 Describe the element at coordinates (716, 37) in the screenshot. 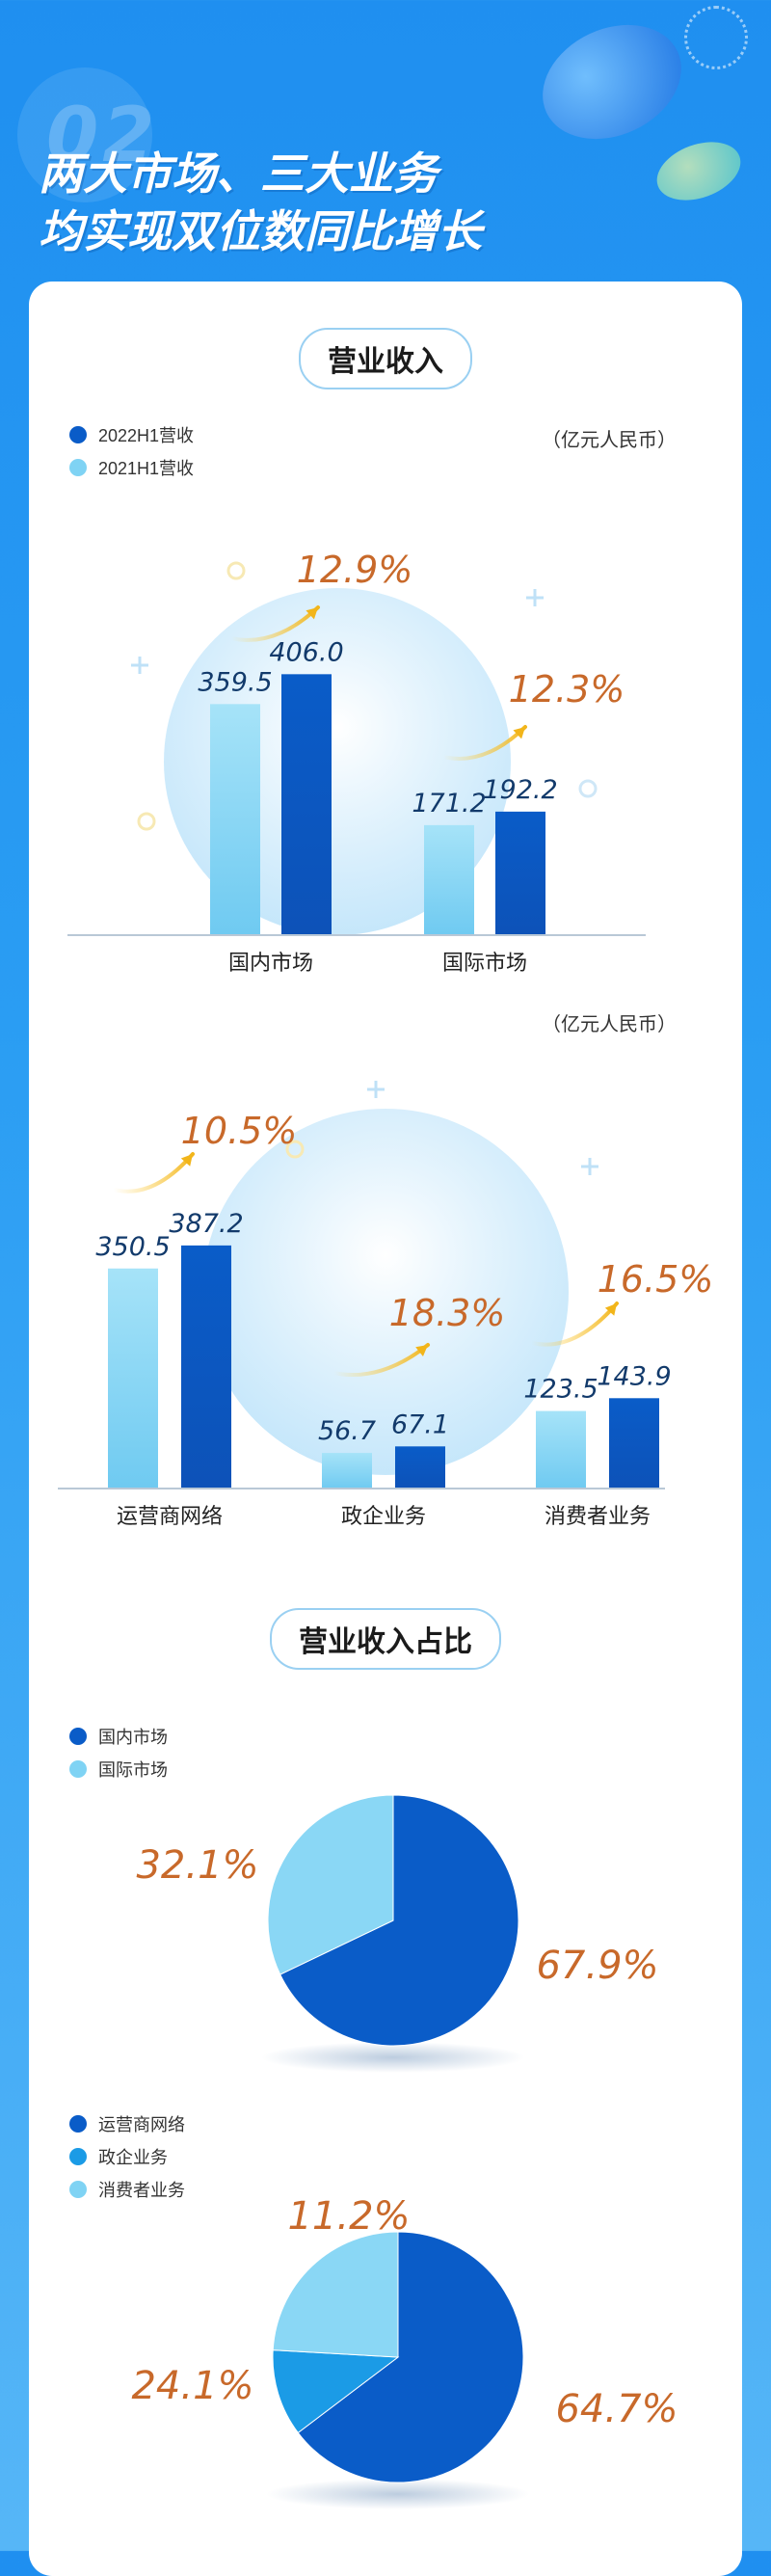

I see `decor-ring` at that location.